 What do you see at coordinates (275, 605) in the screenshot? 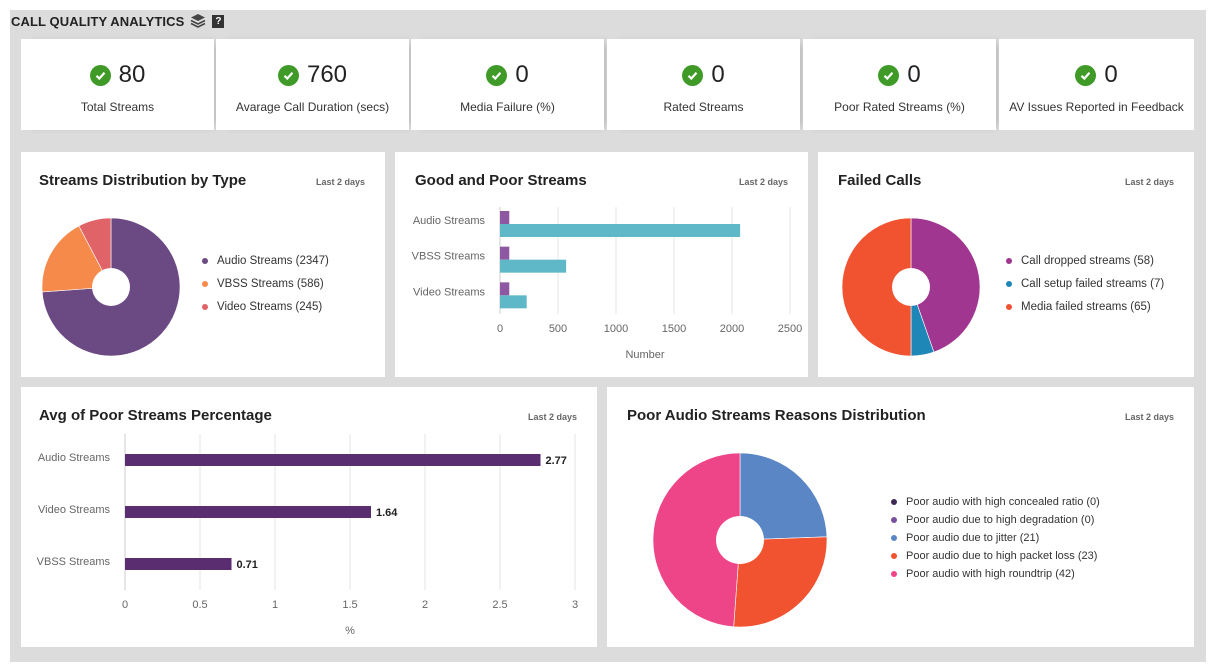
I see `x-tick-label: 1` at bounding box center [275, 605].